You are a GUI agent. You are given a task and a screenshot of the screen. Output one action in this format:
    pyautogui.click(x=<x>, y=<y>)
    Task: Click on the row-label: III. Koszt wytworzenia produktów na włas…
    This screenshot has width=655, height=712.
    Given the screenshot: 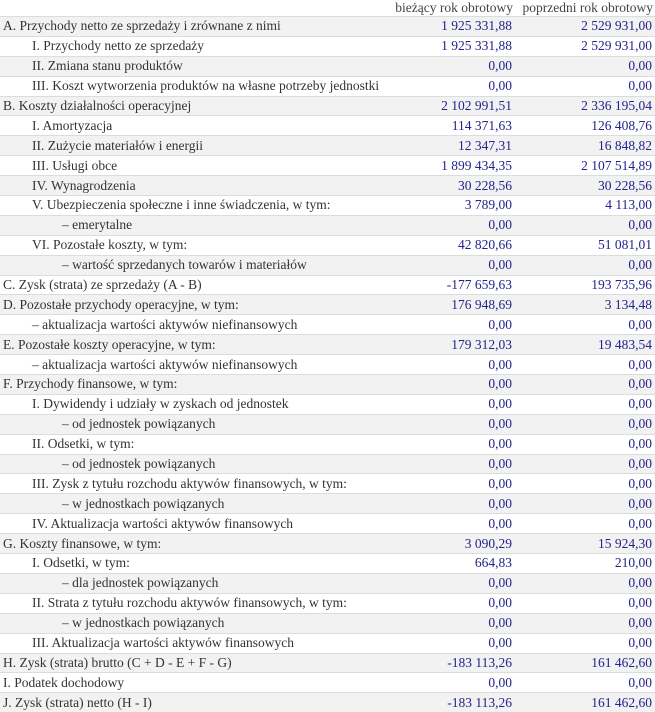 What is the action you would take?
    pyautogui.click(x=195, y=86)
    